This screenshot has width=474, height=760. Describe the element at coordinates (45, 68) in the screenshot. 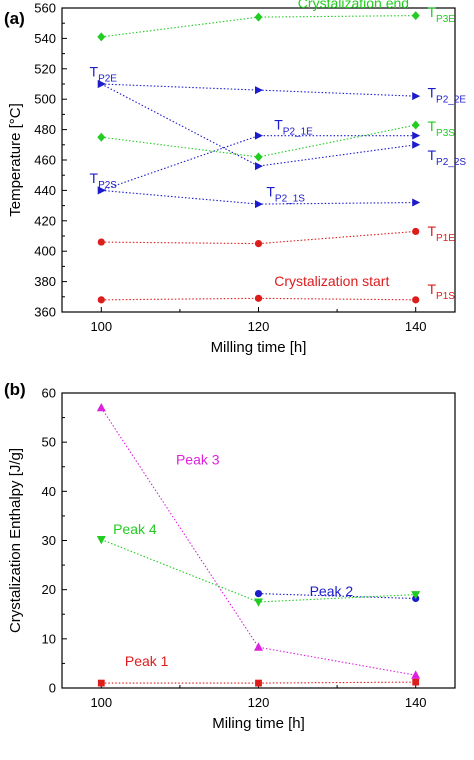

I see `y-tick-label: 520` at that location.